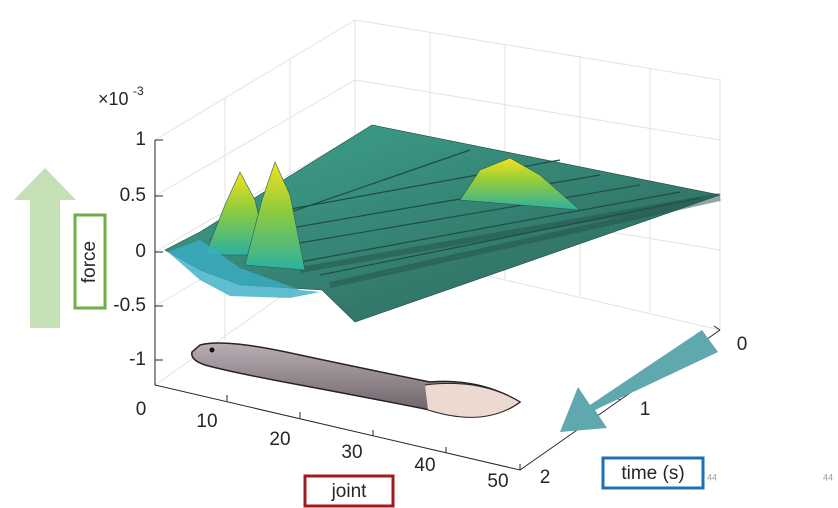 This screenshot has width=838, height=508. Describe the element at coordinates (138, 91) in the screenshot. I see `z-multiplier-exponent: -3` at that location.